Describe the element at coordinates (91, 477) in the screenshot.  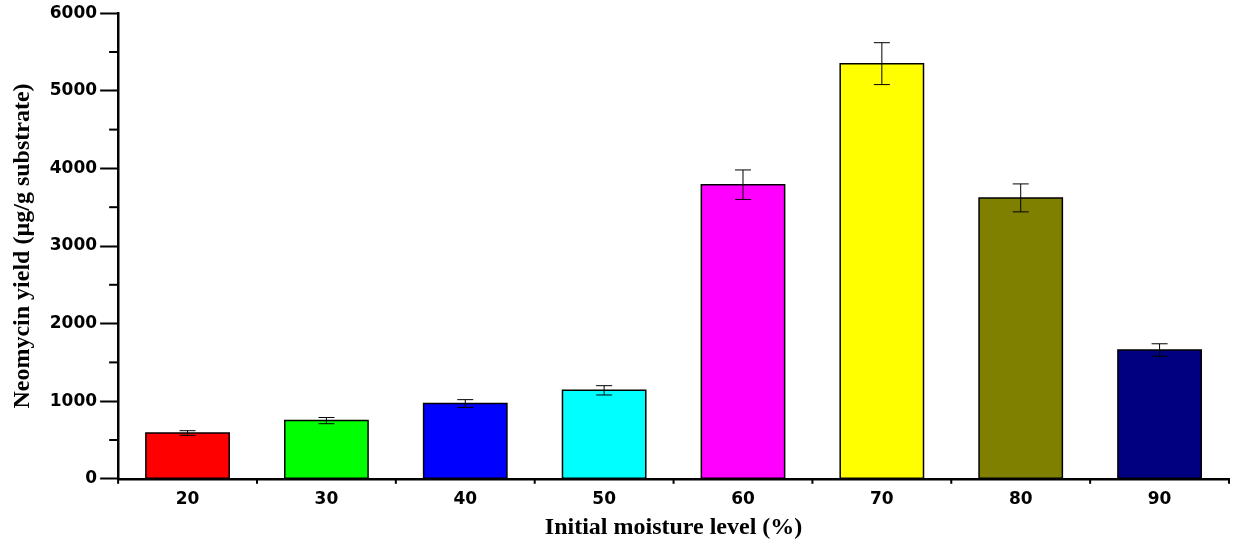
I see `y-tick-label: 0` at that location.